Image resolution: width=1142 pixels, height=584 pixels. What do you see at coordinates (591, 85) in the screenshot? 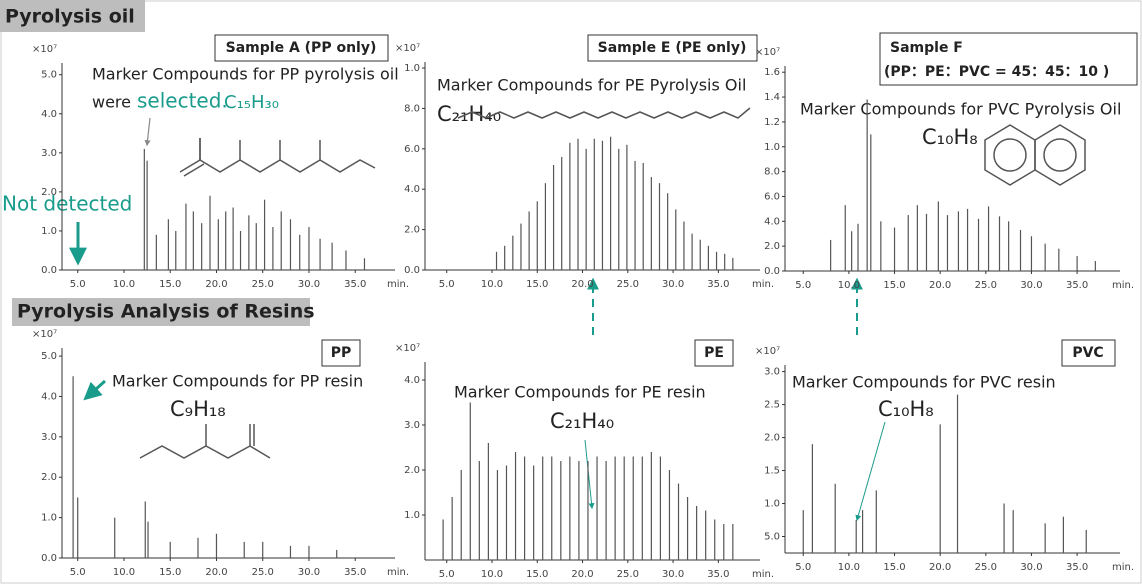
I see `annotation: Marker Compounds for PE Pyrolysis Oil` at bounding box center [591, 85].